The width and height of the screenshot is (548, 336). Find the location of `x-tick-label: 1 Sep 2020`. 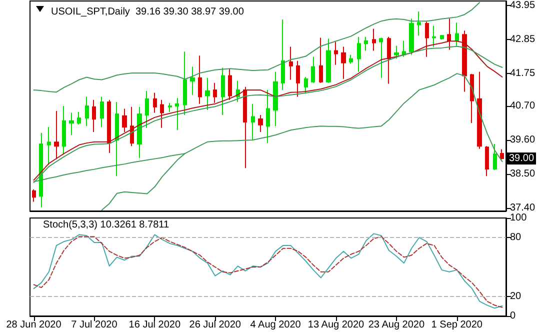

x-tick-label: 1 Sep 2020 is located at coordinates (457, 325).